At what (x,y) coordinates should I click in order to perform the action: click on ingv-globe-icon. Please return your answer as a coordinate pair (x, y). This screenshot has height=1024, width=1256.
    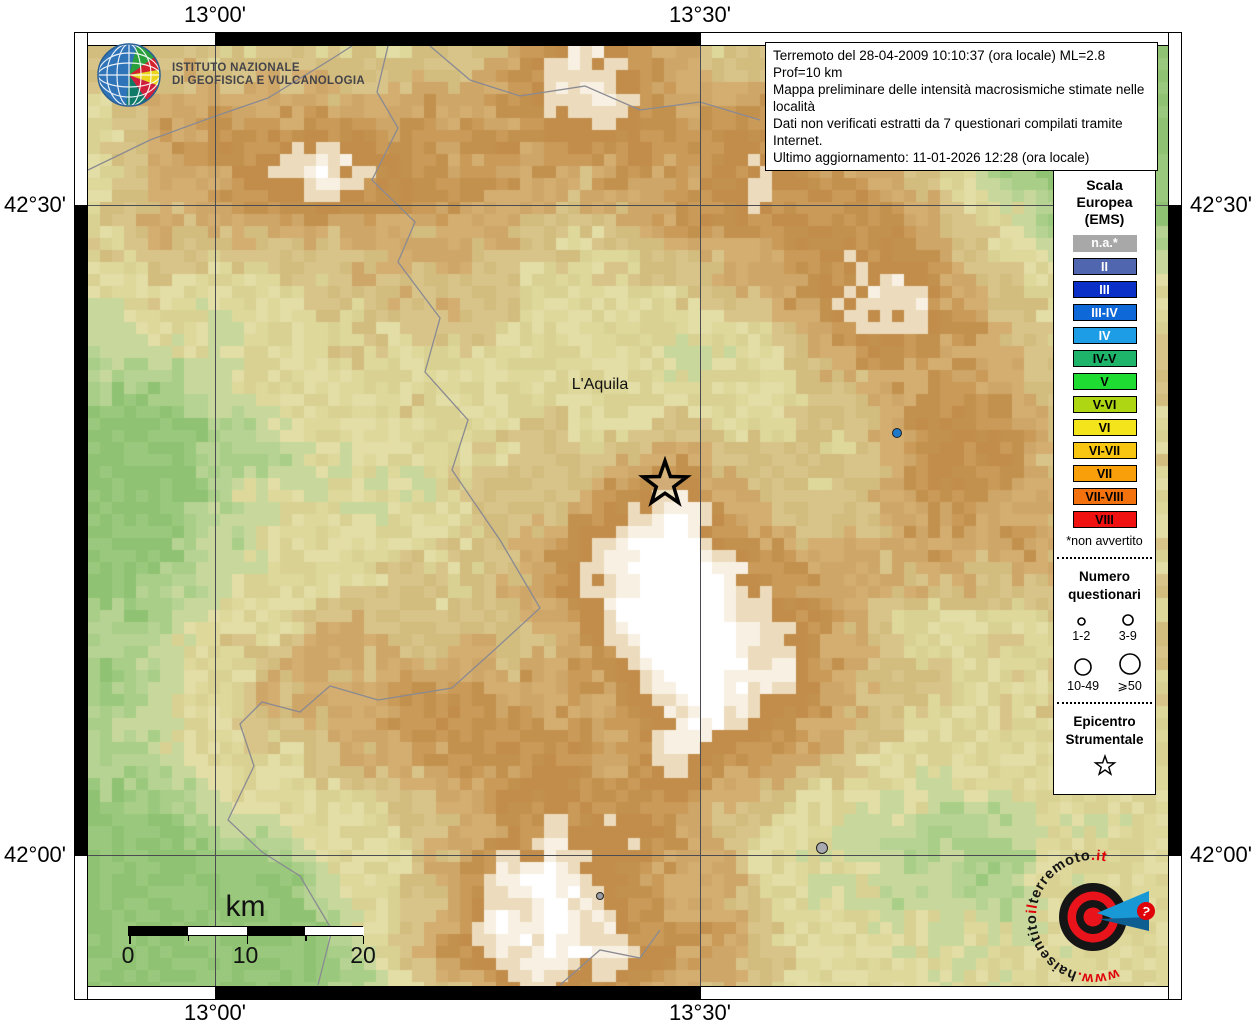
    Looking at the image, I should click on (129, 75).